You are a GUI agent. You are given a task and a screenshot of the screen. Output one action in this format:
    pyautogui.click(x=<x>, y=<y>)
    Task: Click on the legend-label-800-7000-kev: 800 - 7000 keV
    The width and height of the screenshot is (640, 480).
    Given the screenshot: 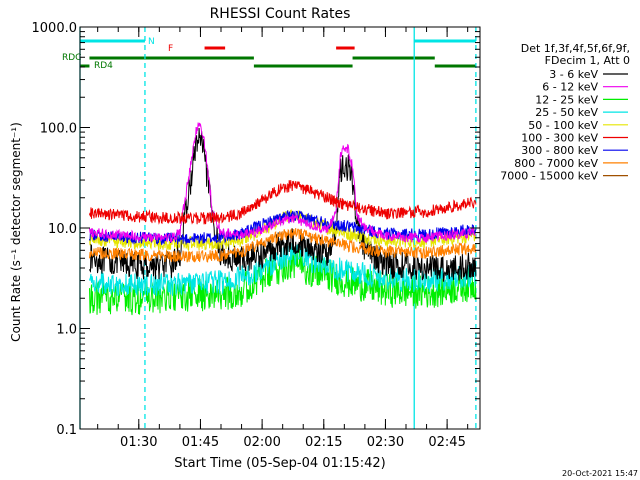 What is the action you would take?
    pyautogui.click(x=556, y=163)
    